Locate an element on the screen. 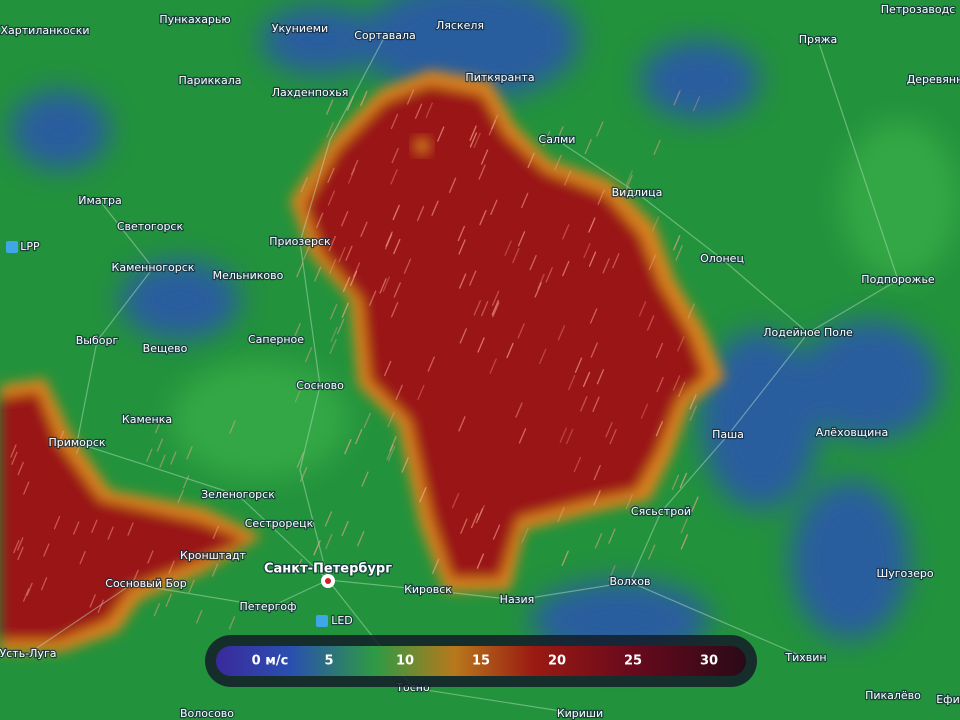  place-label: Ефи is located at coordinates (948, 699).